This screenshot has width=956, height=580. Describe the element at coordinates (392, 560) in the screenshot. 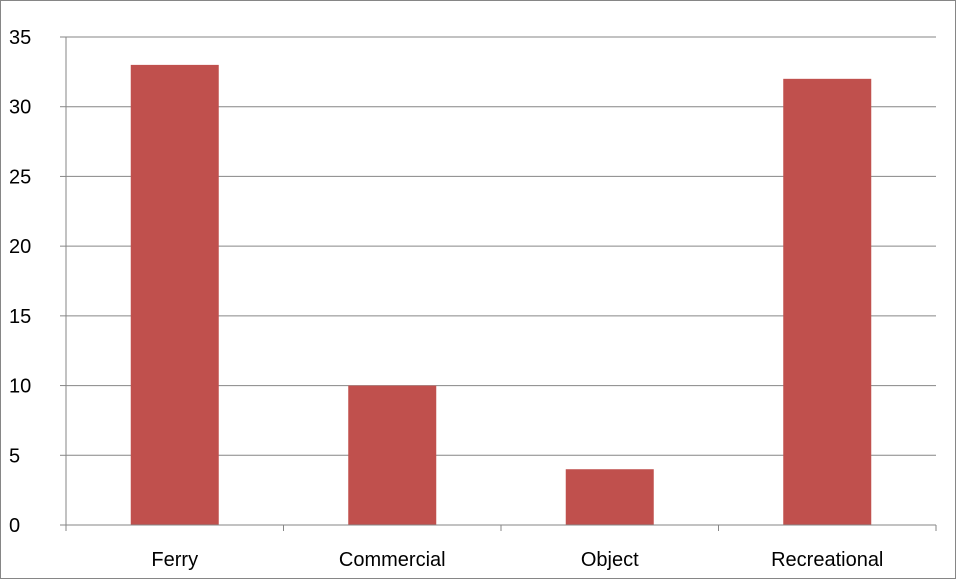

I see `x-tick-label-commercial: Commercial` at that location.